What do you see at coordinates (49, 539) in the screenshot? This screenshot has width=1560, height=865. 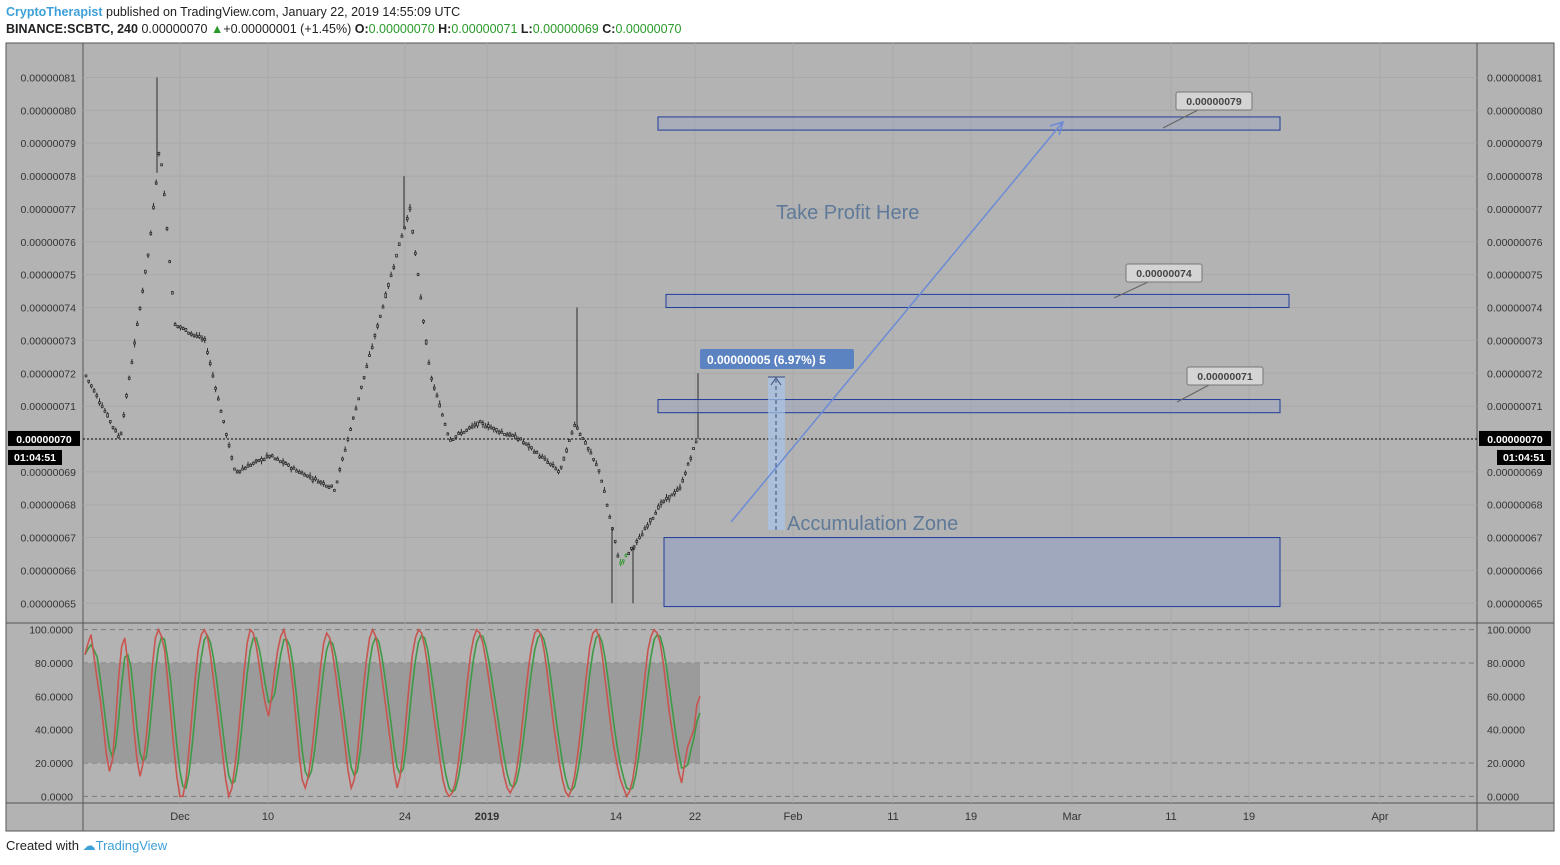 I see `y-tick-label-left: 0.00000067` at bounding box center [49, 539].